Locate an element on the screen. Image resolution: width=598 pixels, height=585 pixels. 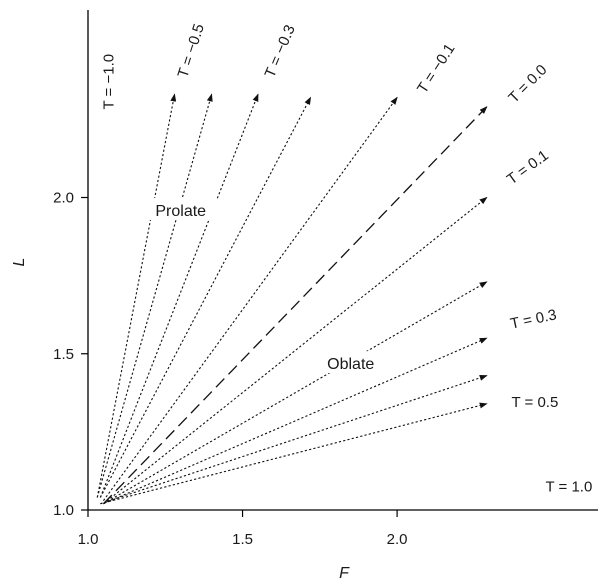
x-tick-label: 1.5 is located at coordinates (242, 539).